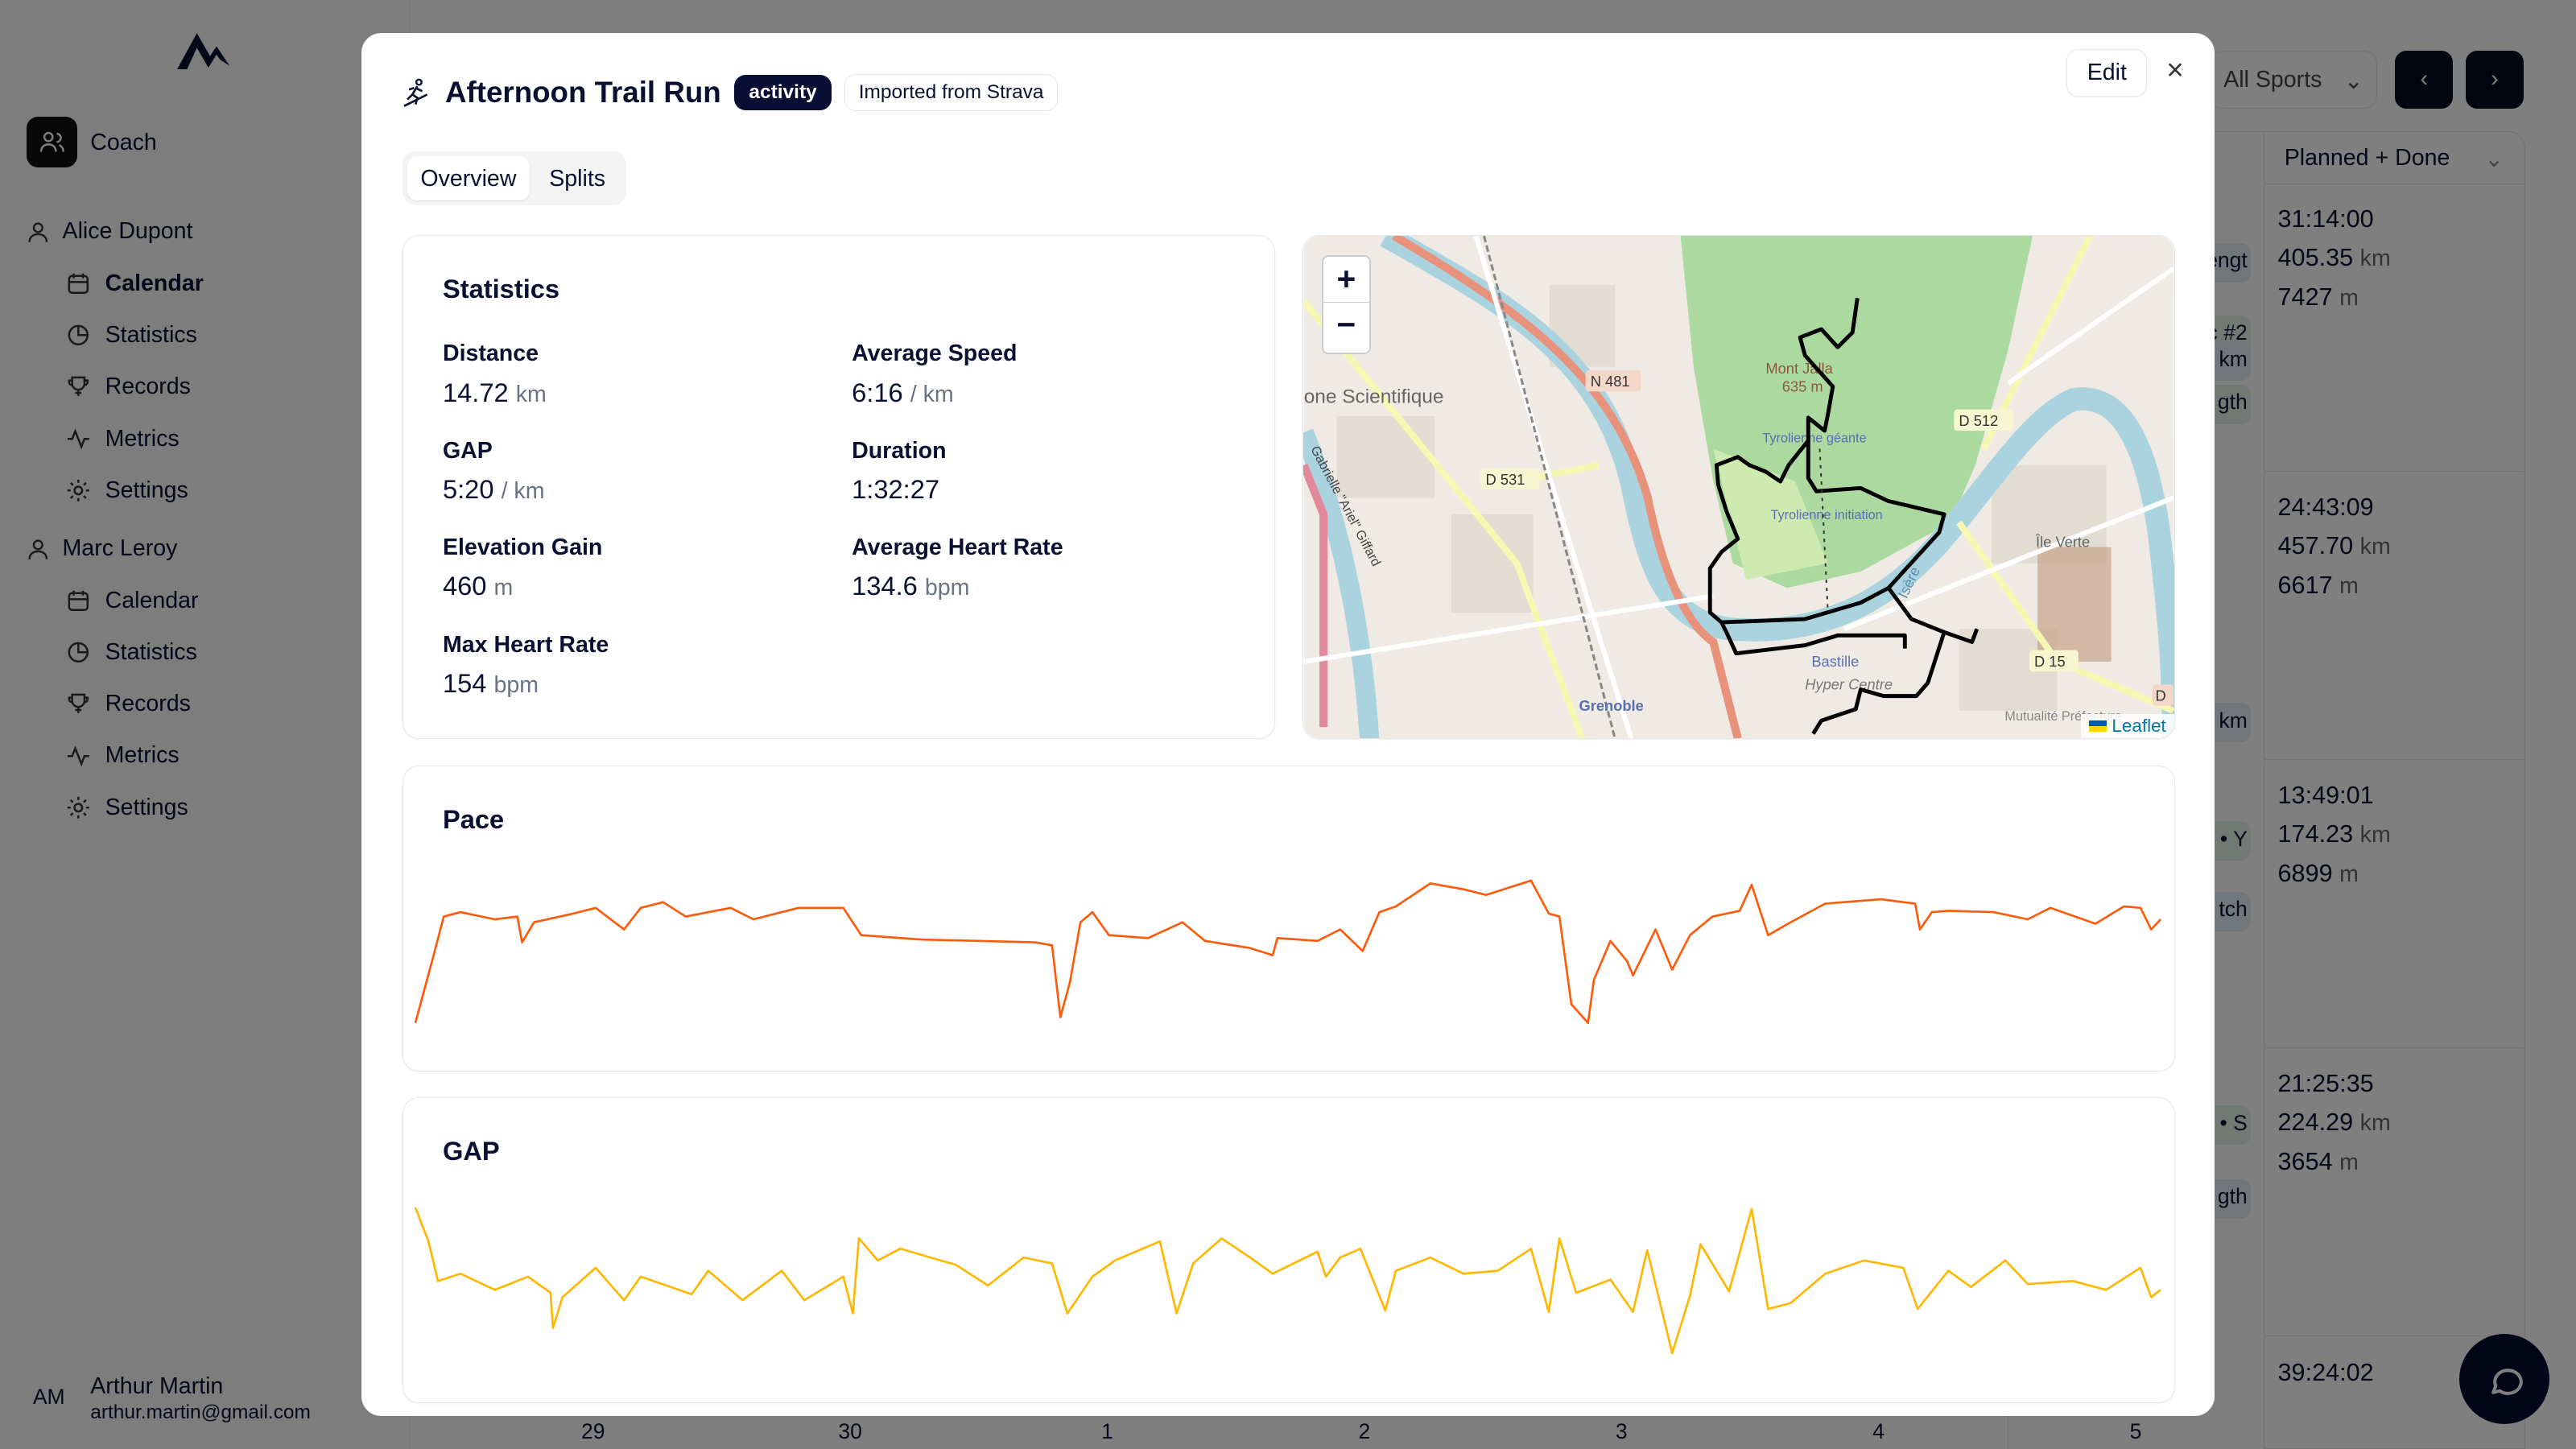 This screenshot has width=2576, height=1449. What do you see at coordinates (1800, 368) in the screenshot?
I see `map-label-mont: Mont Jalla` at bounding box center [1800, 368].